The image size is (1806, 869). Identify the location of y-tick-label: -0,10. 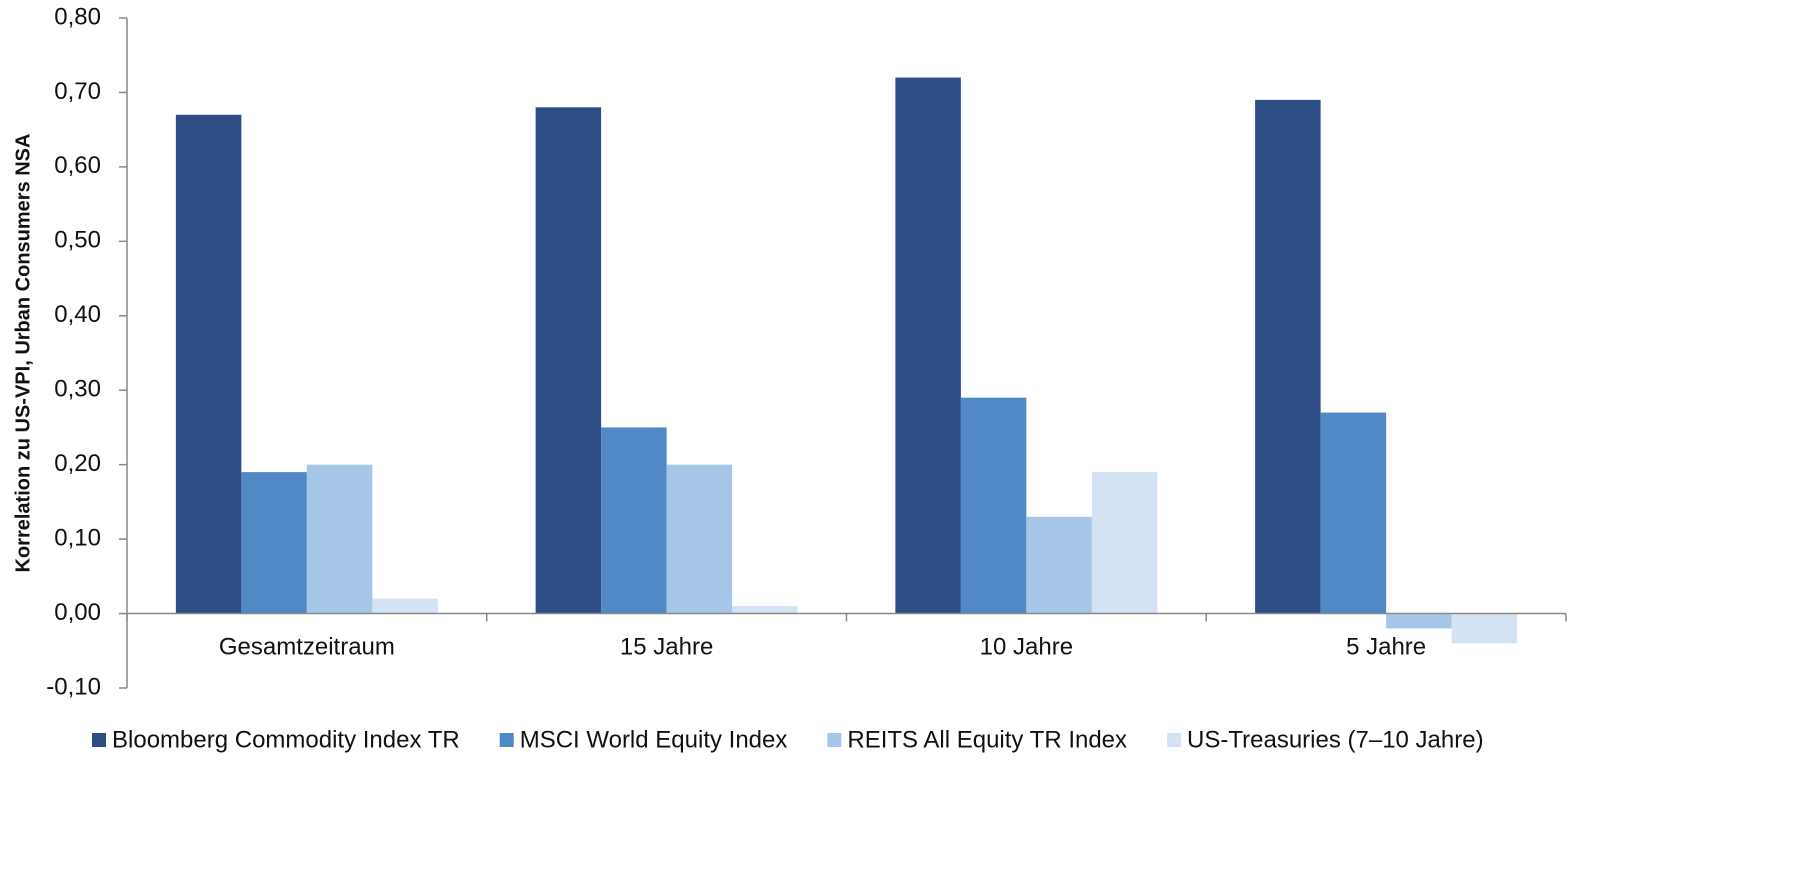
(73, 686).